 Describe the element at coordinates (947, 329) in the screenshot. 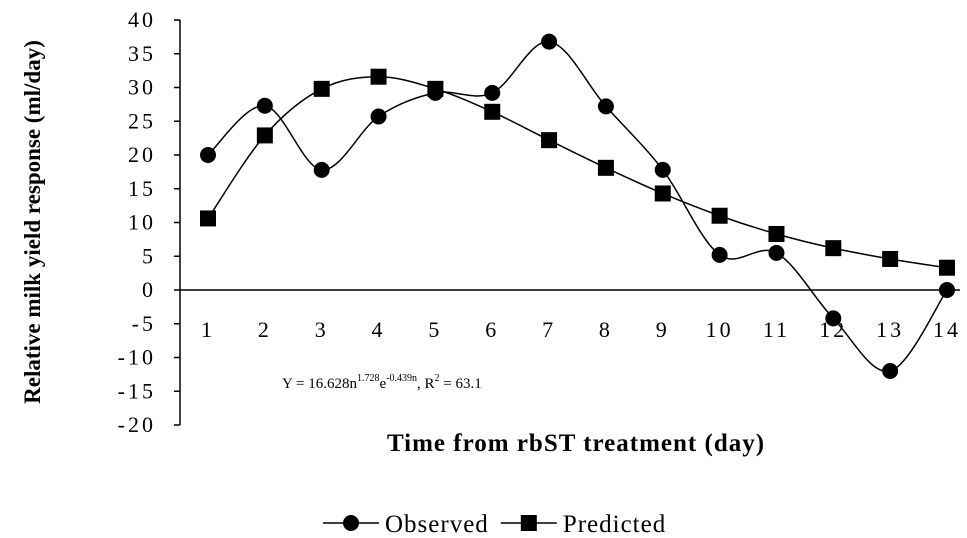

I see `x-tick-label: 14` at that location.